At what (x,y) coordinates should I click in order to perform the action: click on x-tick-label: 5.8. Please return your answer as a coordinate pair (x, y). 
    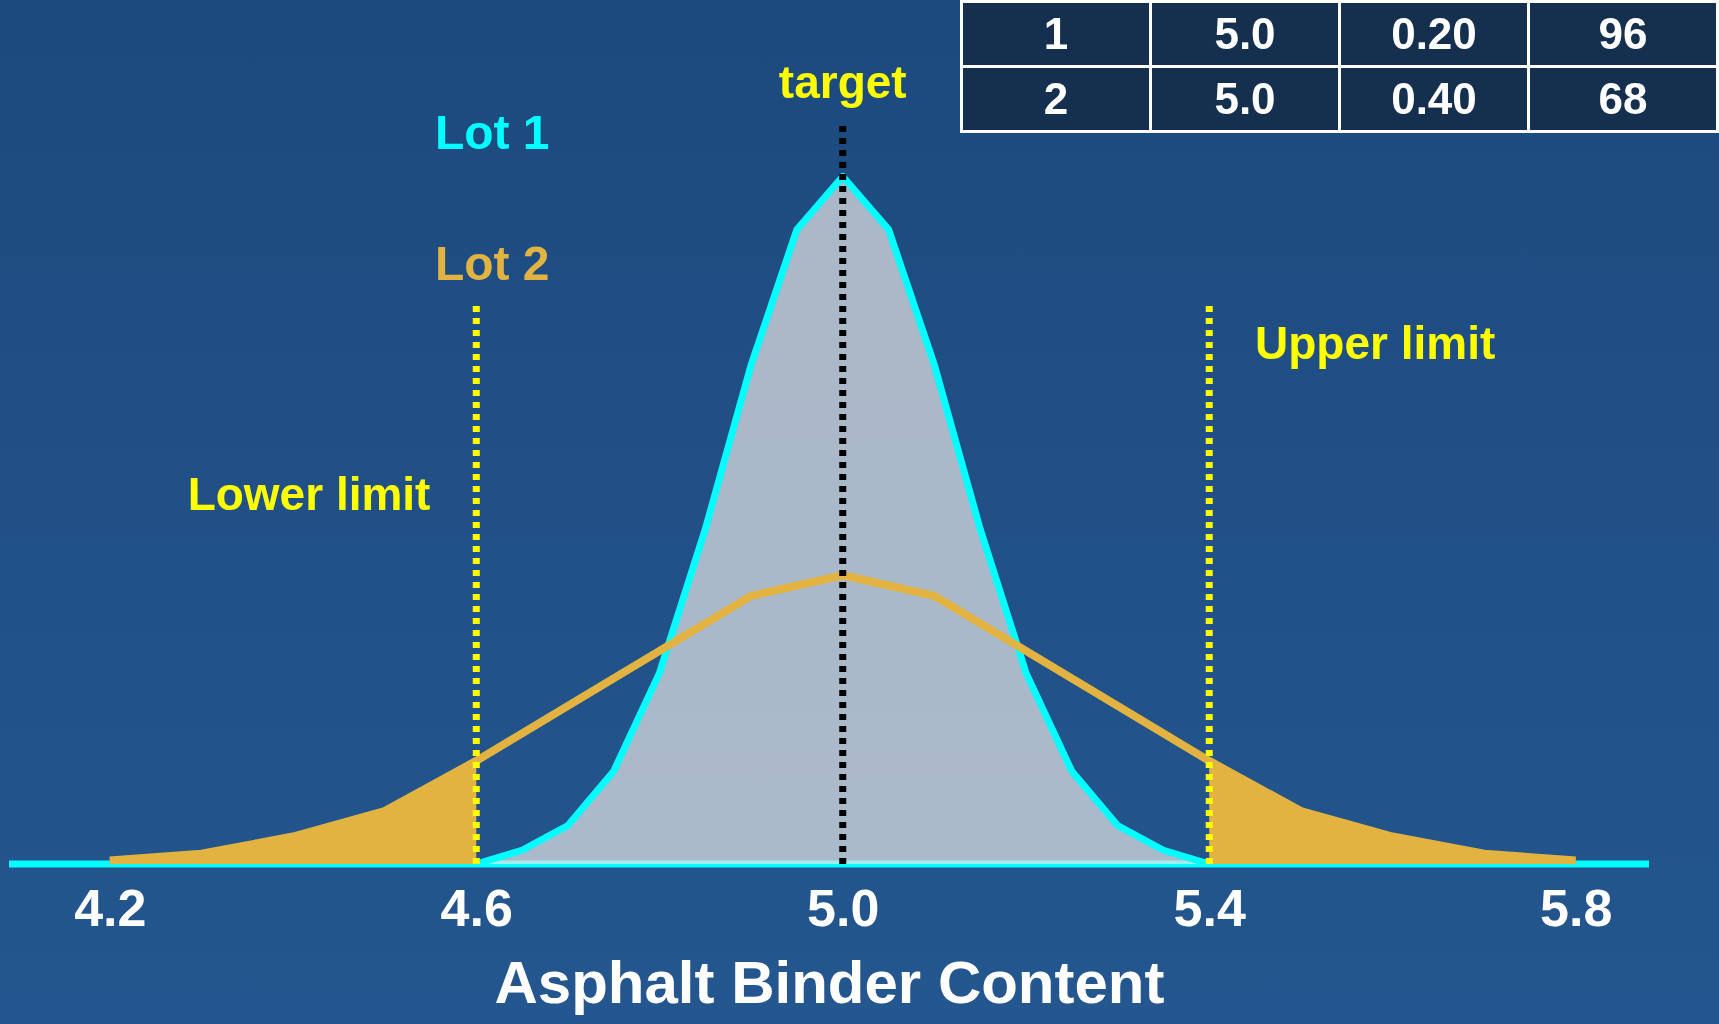
    Looking at the image, I should click on (1576, 907).